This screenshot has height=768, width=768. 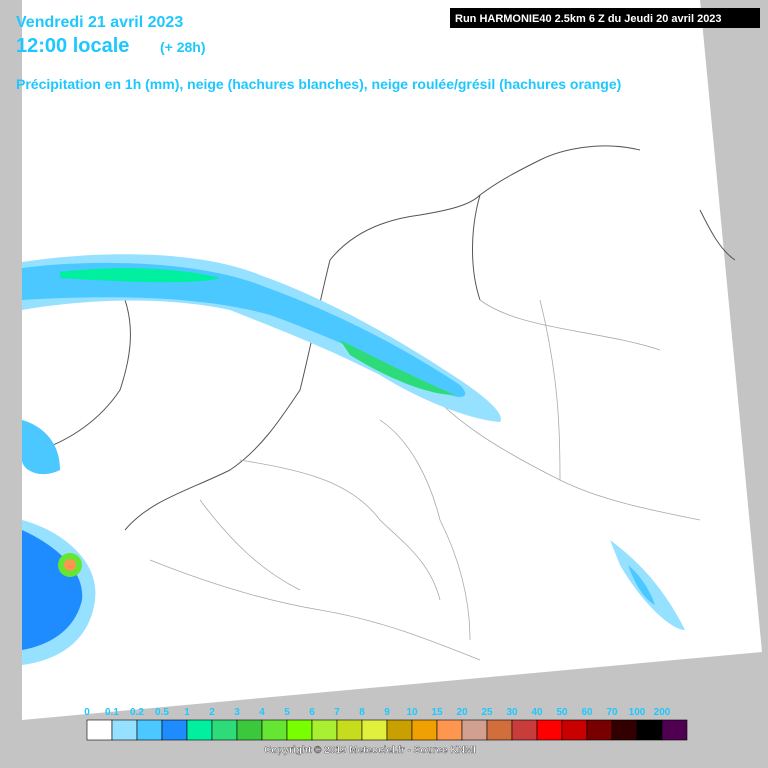 I want to click on legend-label: 0, so click(x=87, y=712).